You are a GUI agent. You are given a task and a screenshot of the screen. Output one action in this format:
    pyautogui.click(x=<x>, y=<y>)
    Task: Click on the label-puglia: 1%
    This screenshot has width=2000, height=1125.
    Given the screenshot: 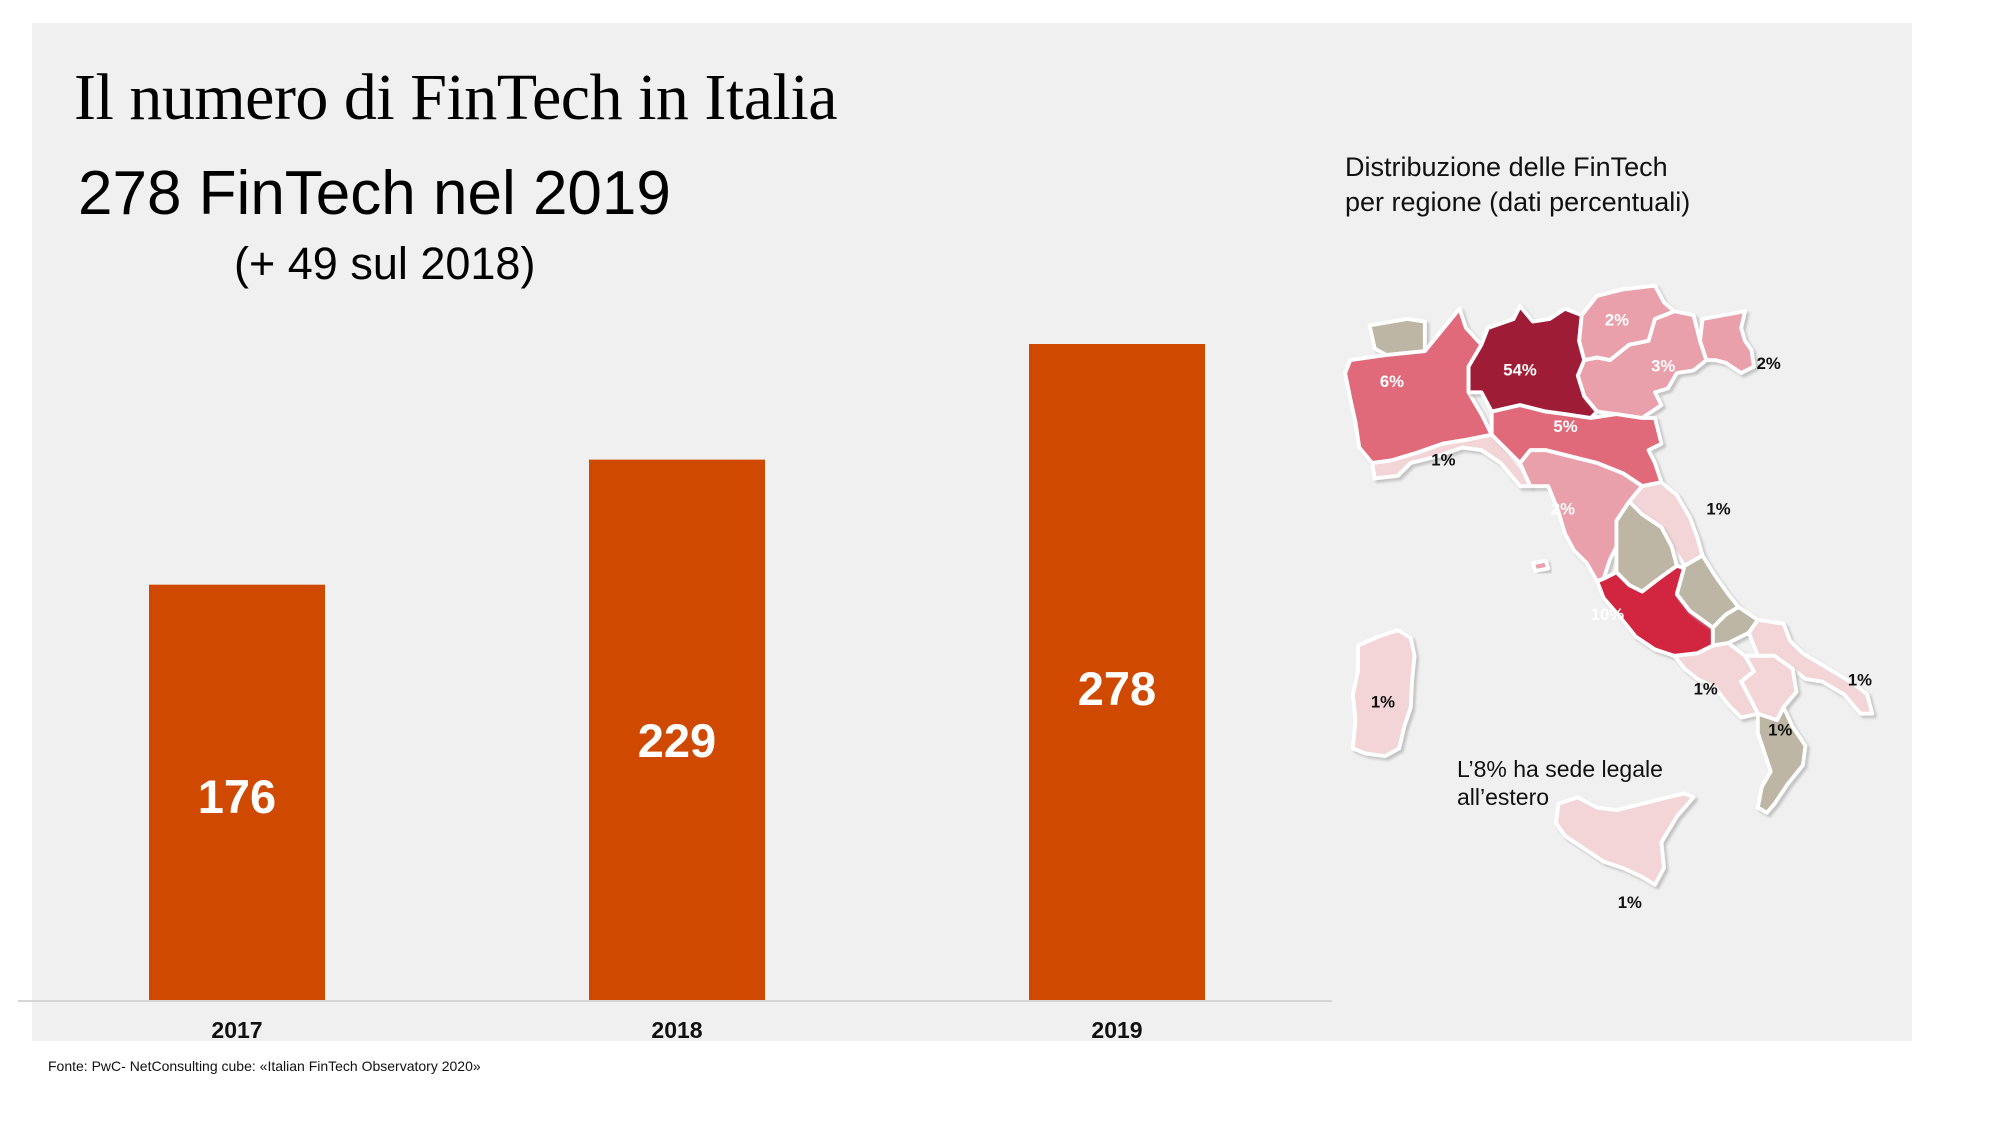 What is the action you would take?
    pyautogui.click(x=1860, y=679)
    